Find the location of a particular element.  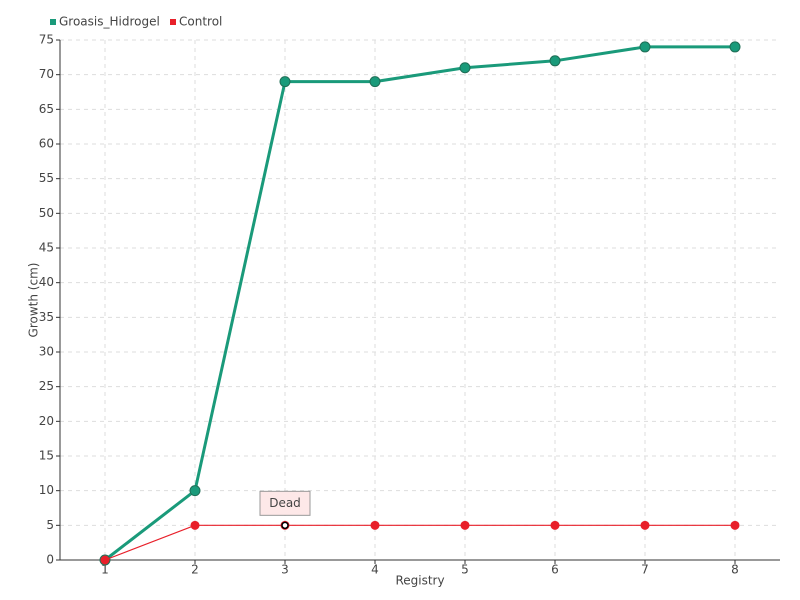

legend-label: Control is located at coordinates (200, 22).